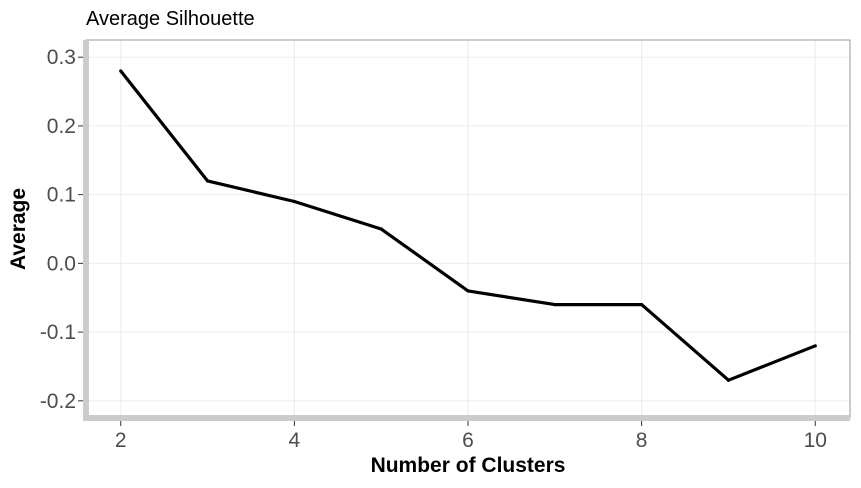 The image size is (861, 488). I want to click on chart-title: Average Silhouette, so click(170, 19).